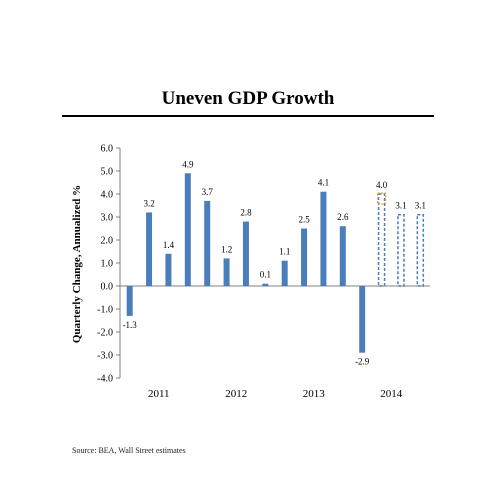  Describe the element at coordinates (105, 356) in the screenshot. I see `y-tick-label: -3.0` at that location.